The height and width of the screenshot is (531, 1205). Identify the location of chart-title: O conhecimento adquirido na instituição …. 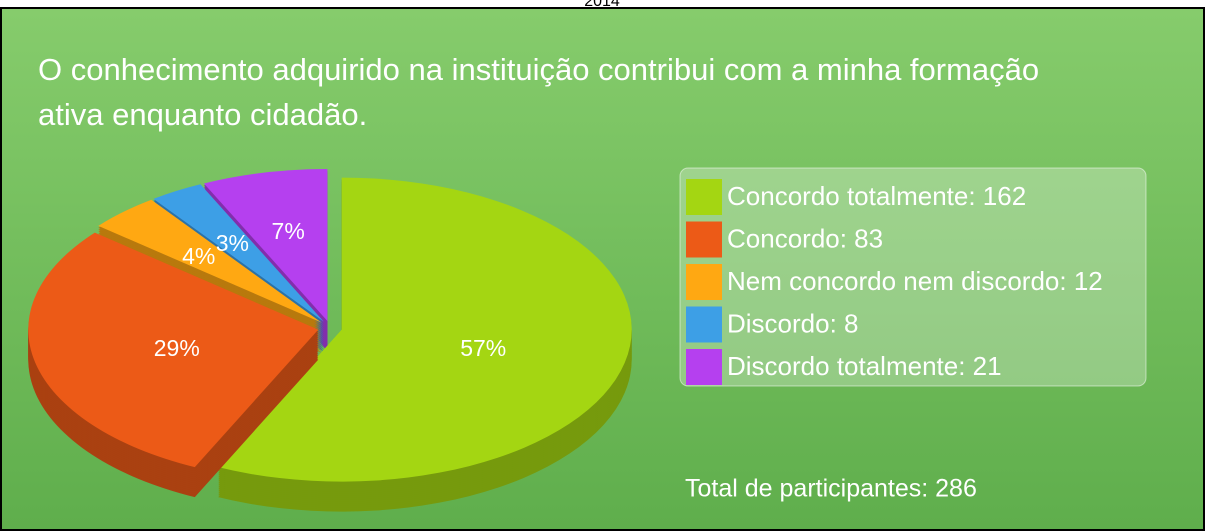
(538, 69).